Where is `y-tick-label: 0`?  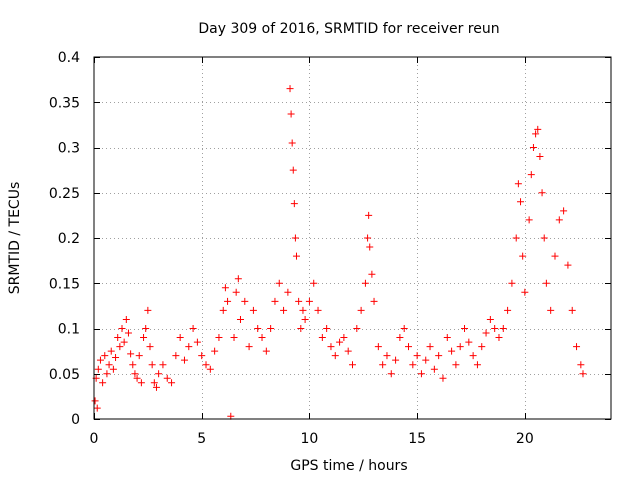
y-tick-label: 0 is located at coordinates (75, 420).